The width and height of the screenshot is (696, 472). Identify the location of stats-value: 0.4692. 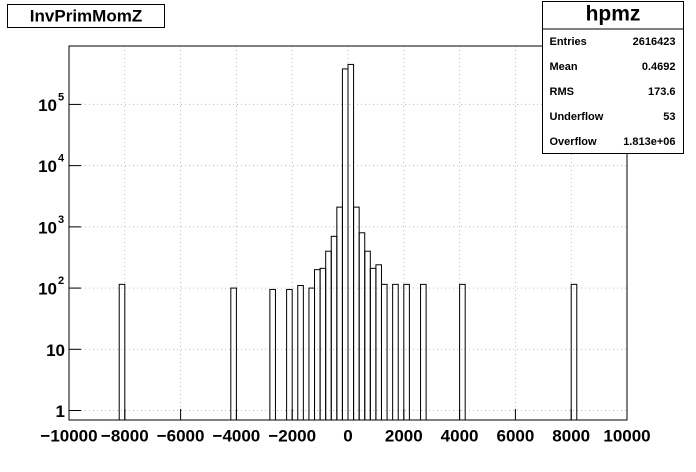
(659, 67).